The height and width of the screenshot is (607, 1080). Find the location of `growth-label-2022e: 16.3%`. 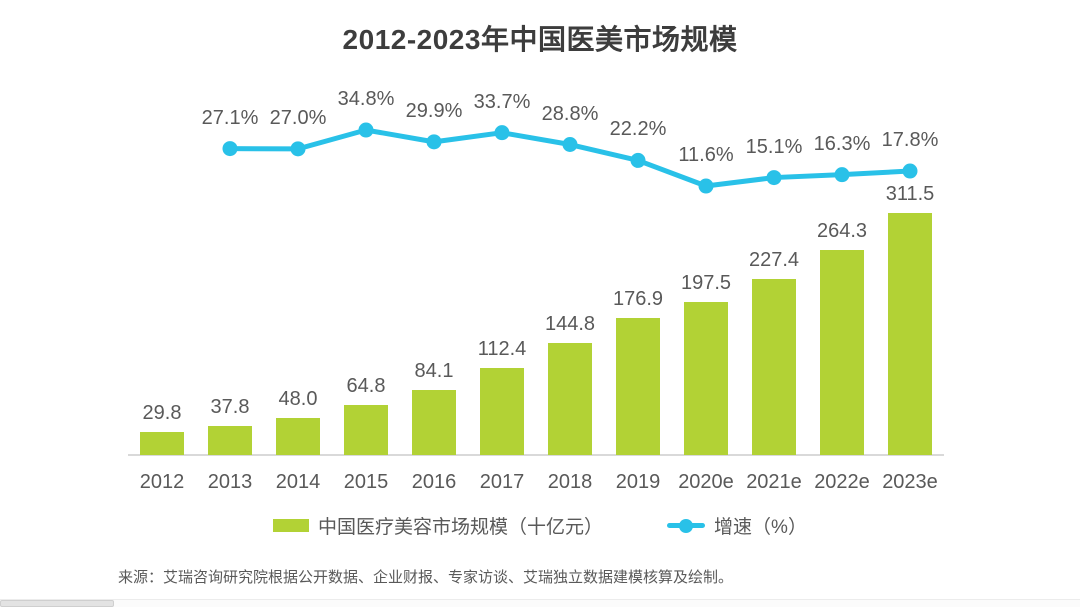

growth-label-2022e: 16.3% is located at coordinates (842, 143).